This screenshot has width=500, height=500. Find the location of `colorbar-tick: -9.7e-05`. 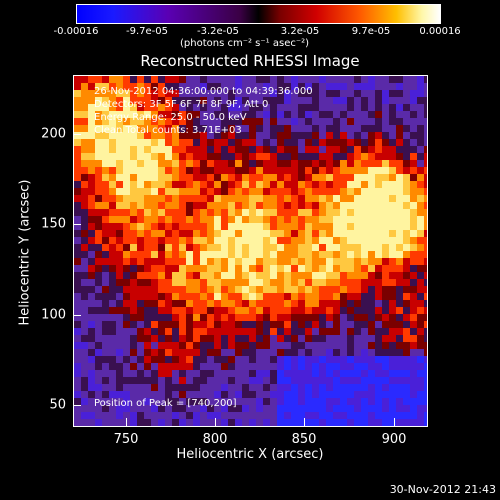

colorbar-tick: -9.7e-05 is located at coordinates (147, 31).